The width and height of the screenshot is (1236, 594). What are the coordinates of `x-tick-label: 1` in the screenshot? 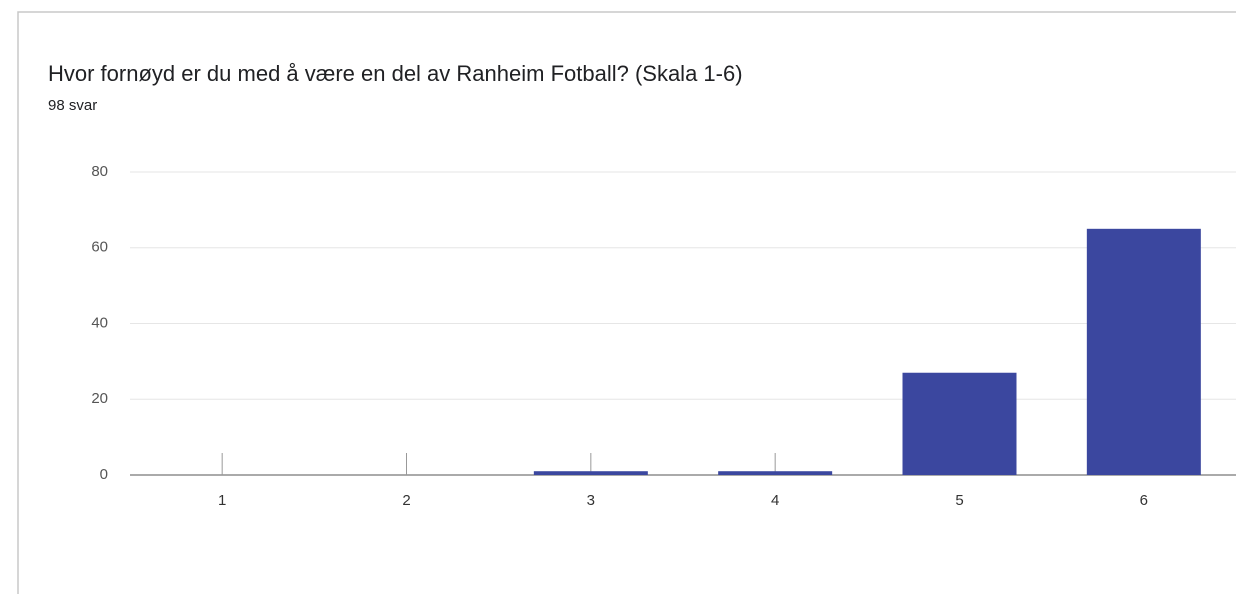 It's located at (222, 500).